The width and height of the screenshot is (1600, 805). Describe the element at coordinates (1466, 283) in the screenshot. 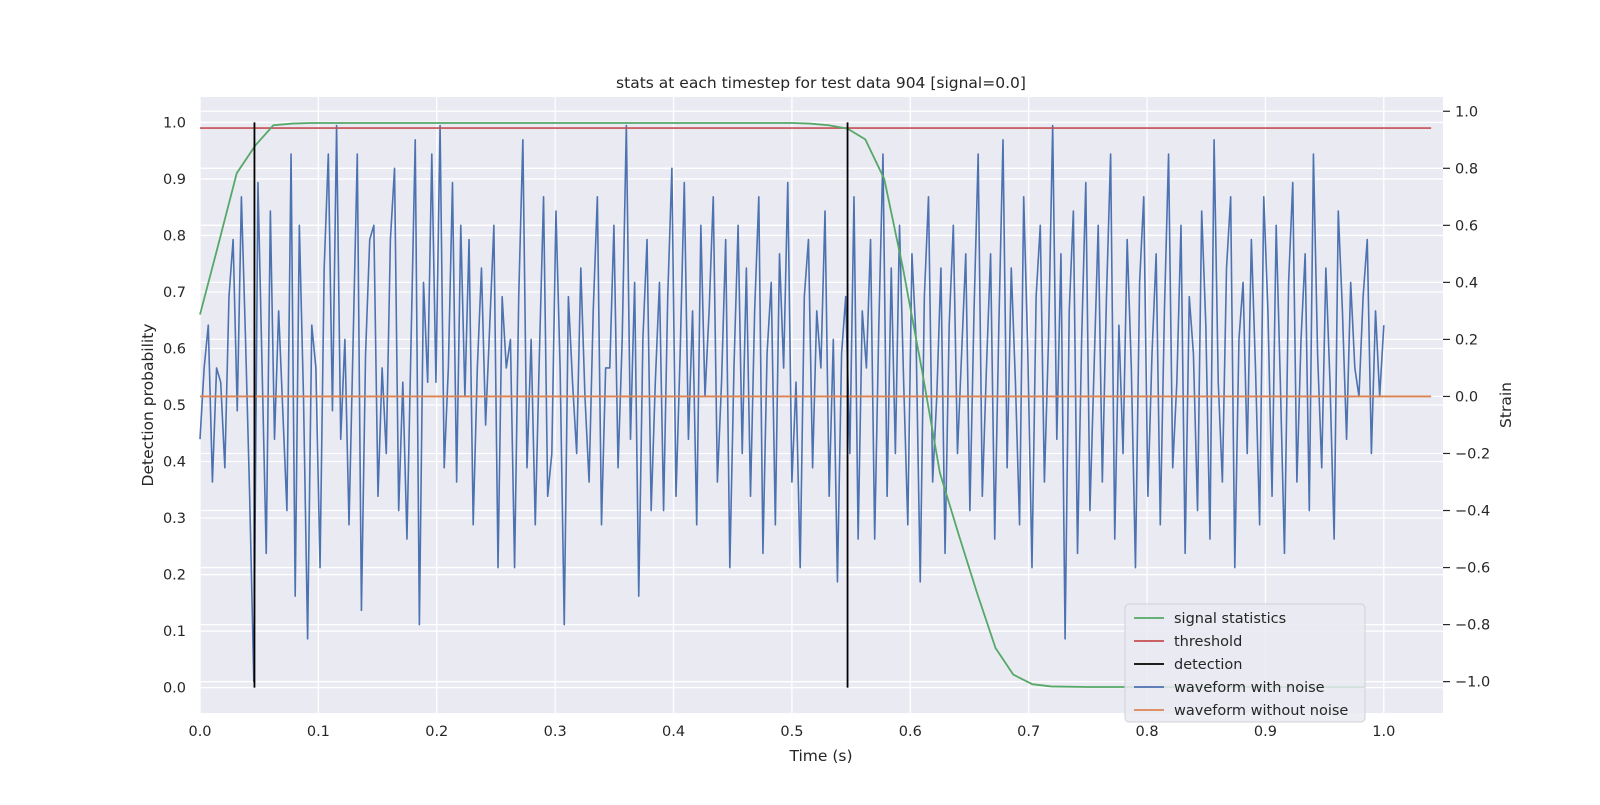

I see `y2-tick-label: 0.4` at that location.